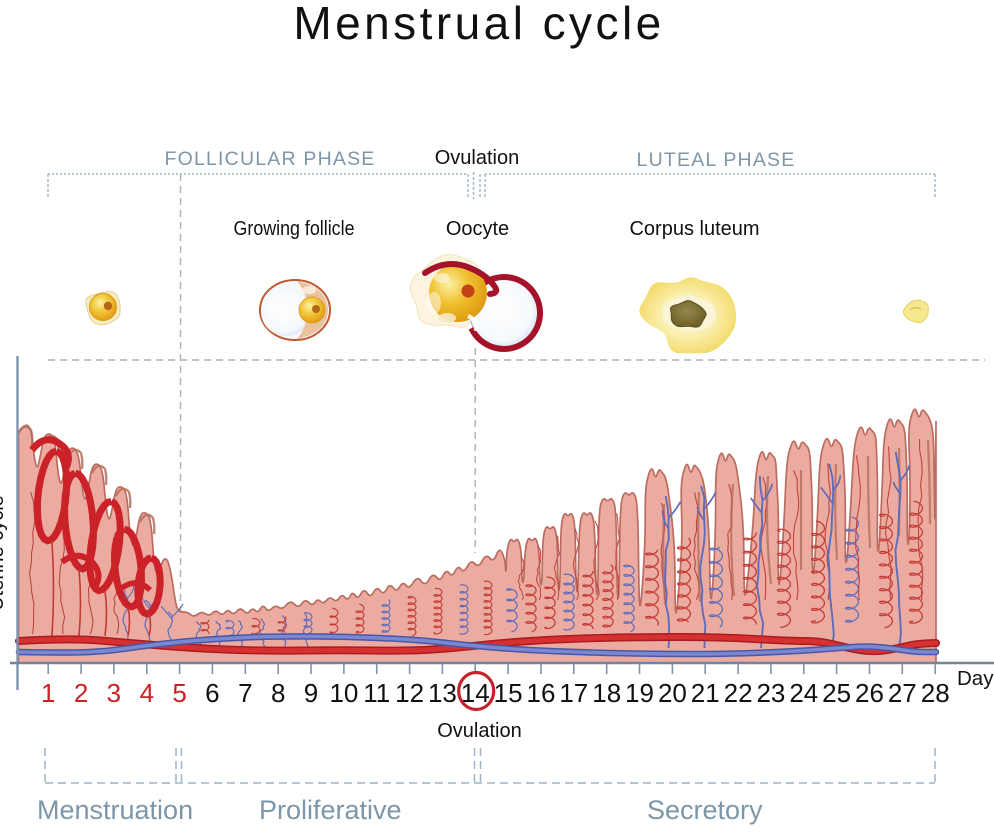 This screenshot has width=994, height=833. Describe the element at coordinates (179, 693) in the screenshot. I see `svg-text: 5` at that location.